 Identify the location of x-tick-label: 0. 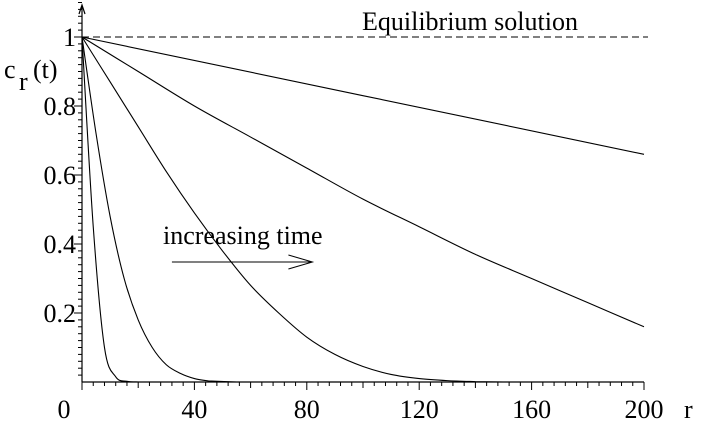
(64, 409).